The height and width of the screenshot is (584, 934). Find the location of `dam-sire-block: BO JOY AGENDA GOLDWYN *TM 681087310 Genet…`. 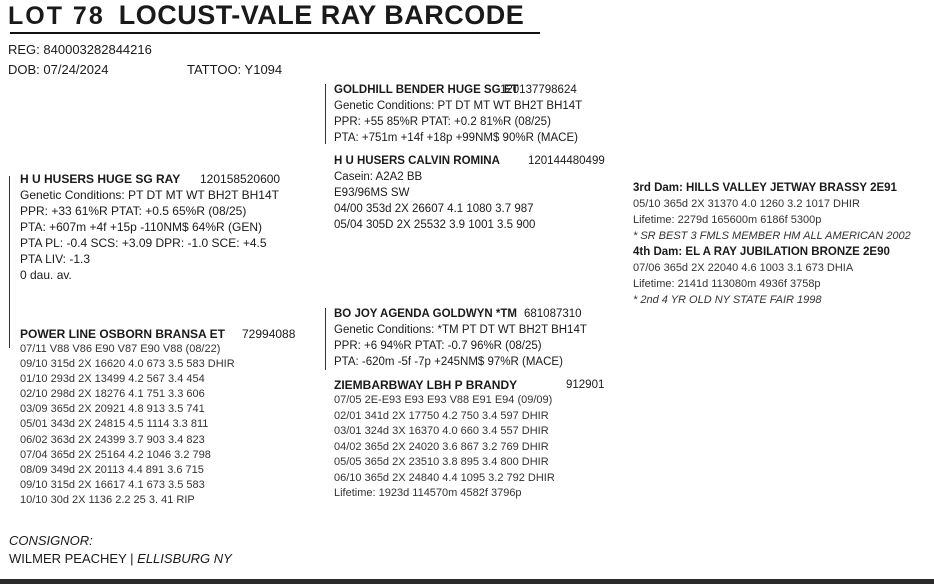

dam-sire-block: BO JOY AGENDA GOLDWYN *TM 681087310 Genet… is located at coordinates (460, 338).